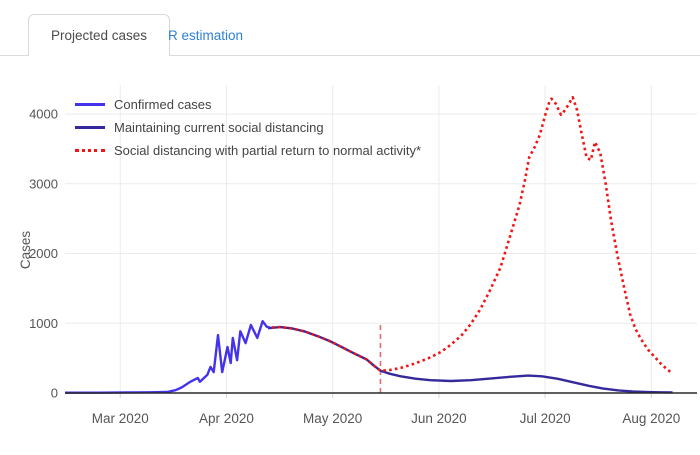 This screenshot has height=455, width=700. I want to click on legend-item-confirmed-cases: Confirmed cases, so click(248, 104).